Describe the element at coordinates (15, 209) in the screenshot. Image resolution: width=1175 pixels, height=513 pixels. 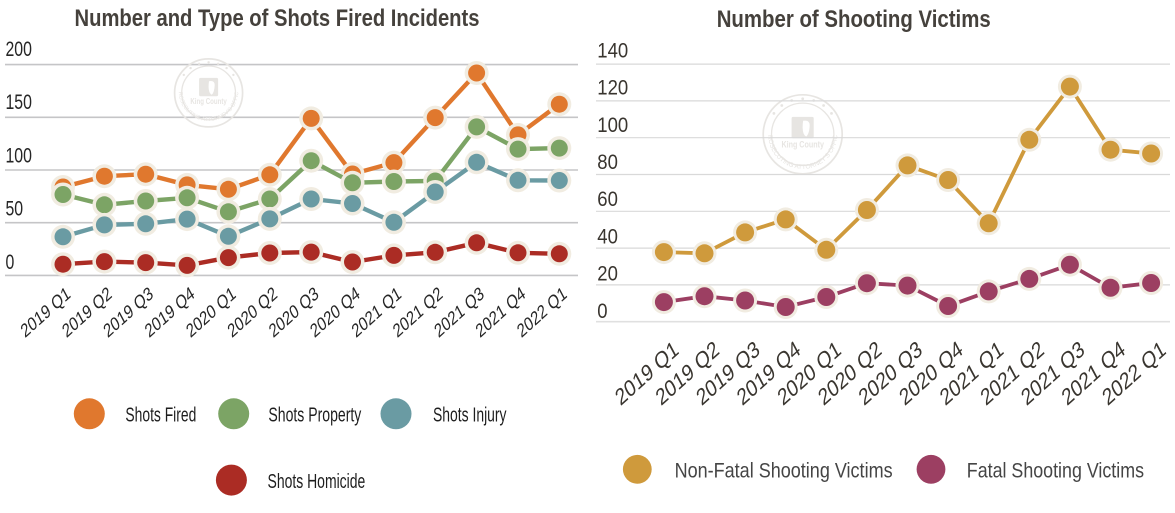
I see `svg-text: 50` at that location.